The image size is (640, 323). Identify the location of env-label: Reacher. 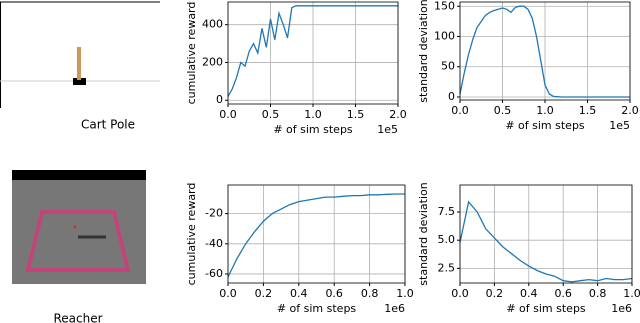
(77, 317).